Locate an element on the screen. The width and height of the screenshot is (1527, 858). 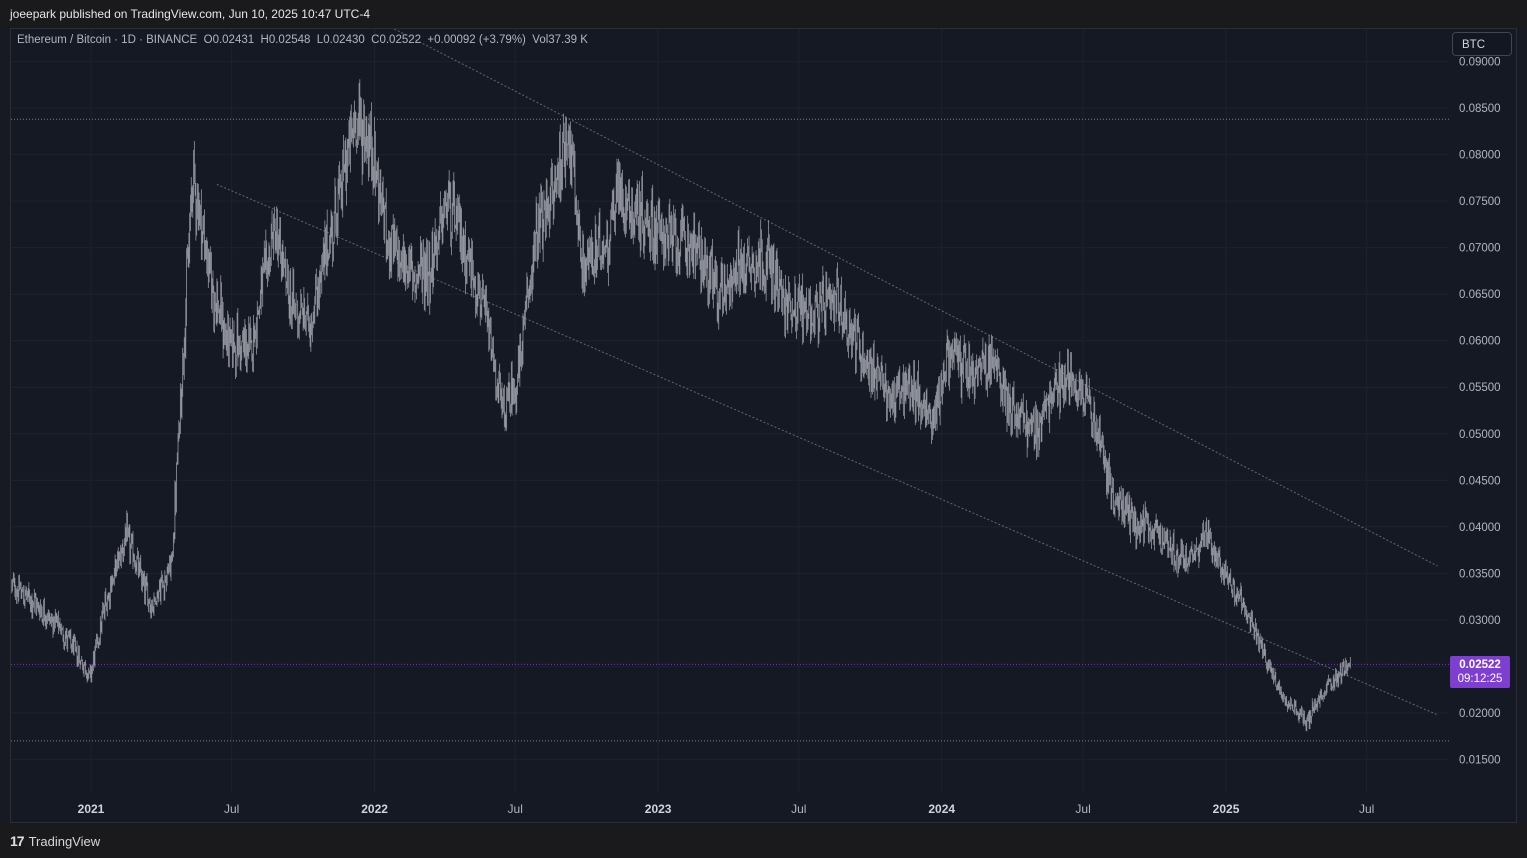
x-tick-label: 2021 is located at coordinates (91, 809).